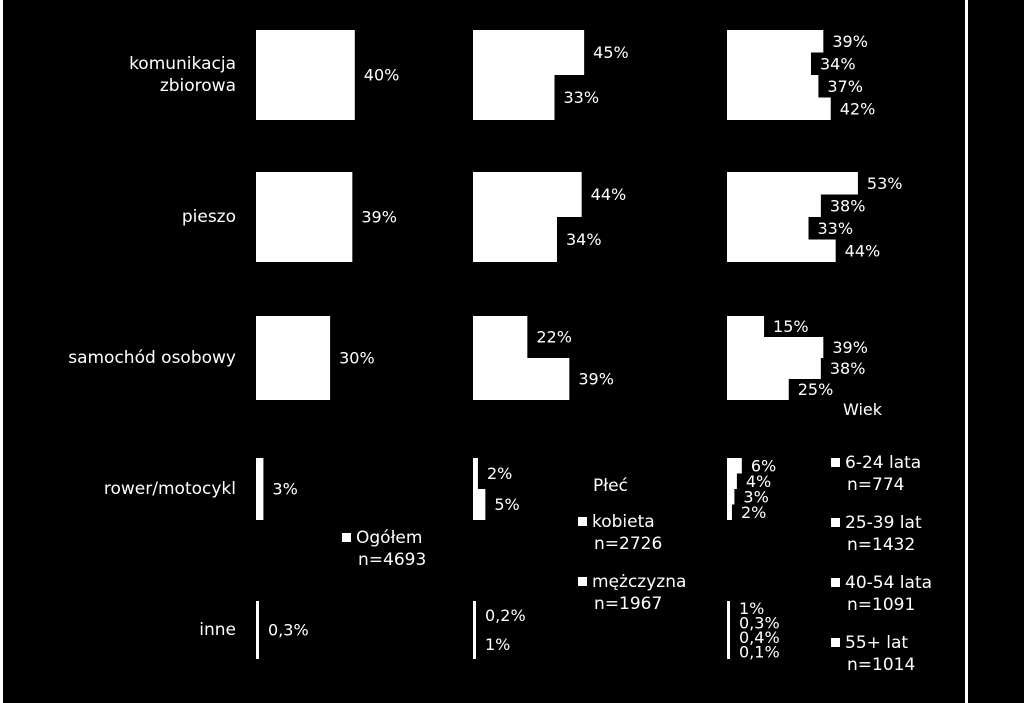 This screenshot has width=1024, height=703. Describe the element at coordinates (209, 217) in the screenshot. I see `category-label-1-0: pieszo` at that location.